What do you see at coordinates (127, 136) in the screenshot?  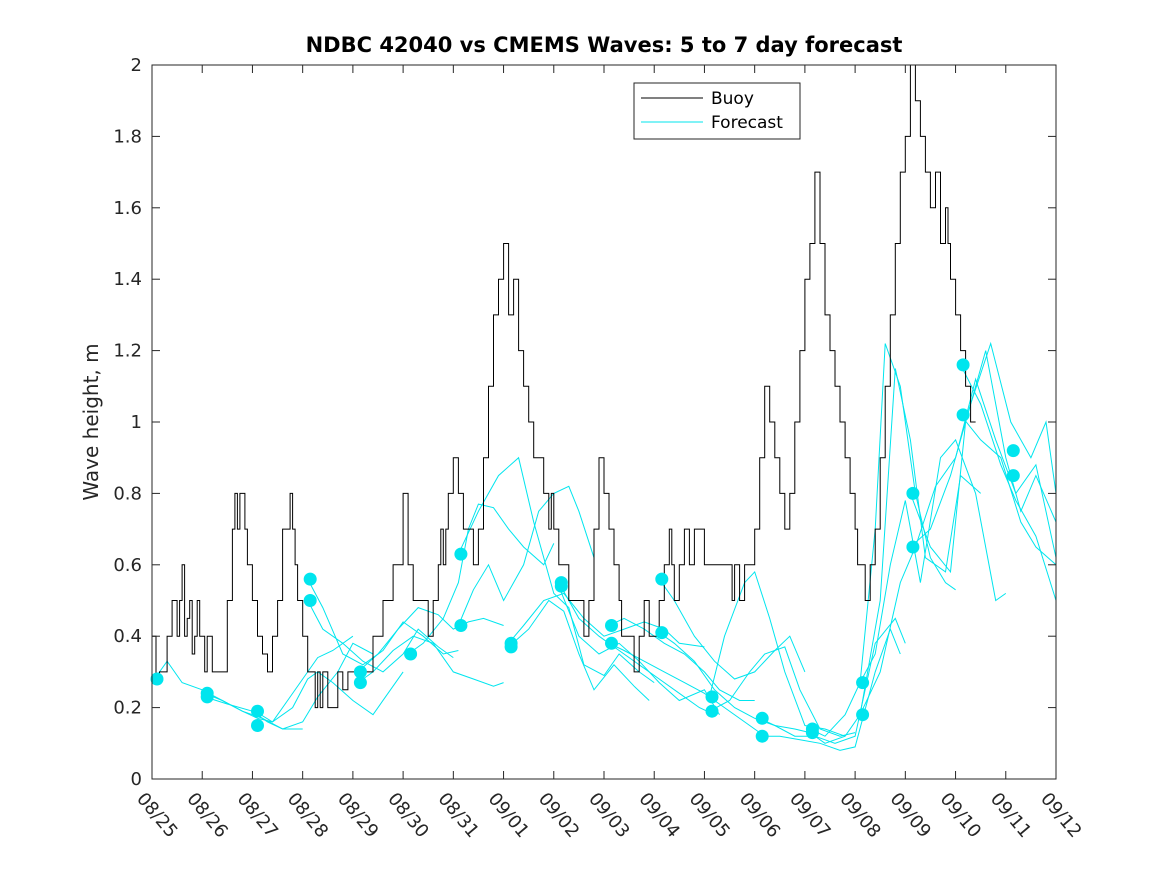 I see `y-tick-label: 1.8` at bounding box center [127, 136].